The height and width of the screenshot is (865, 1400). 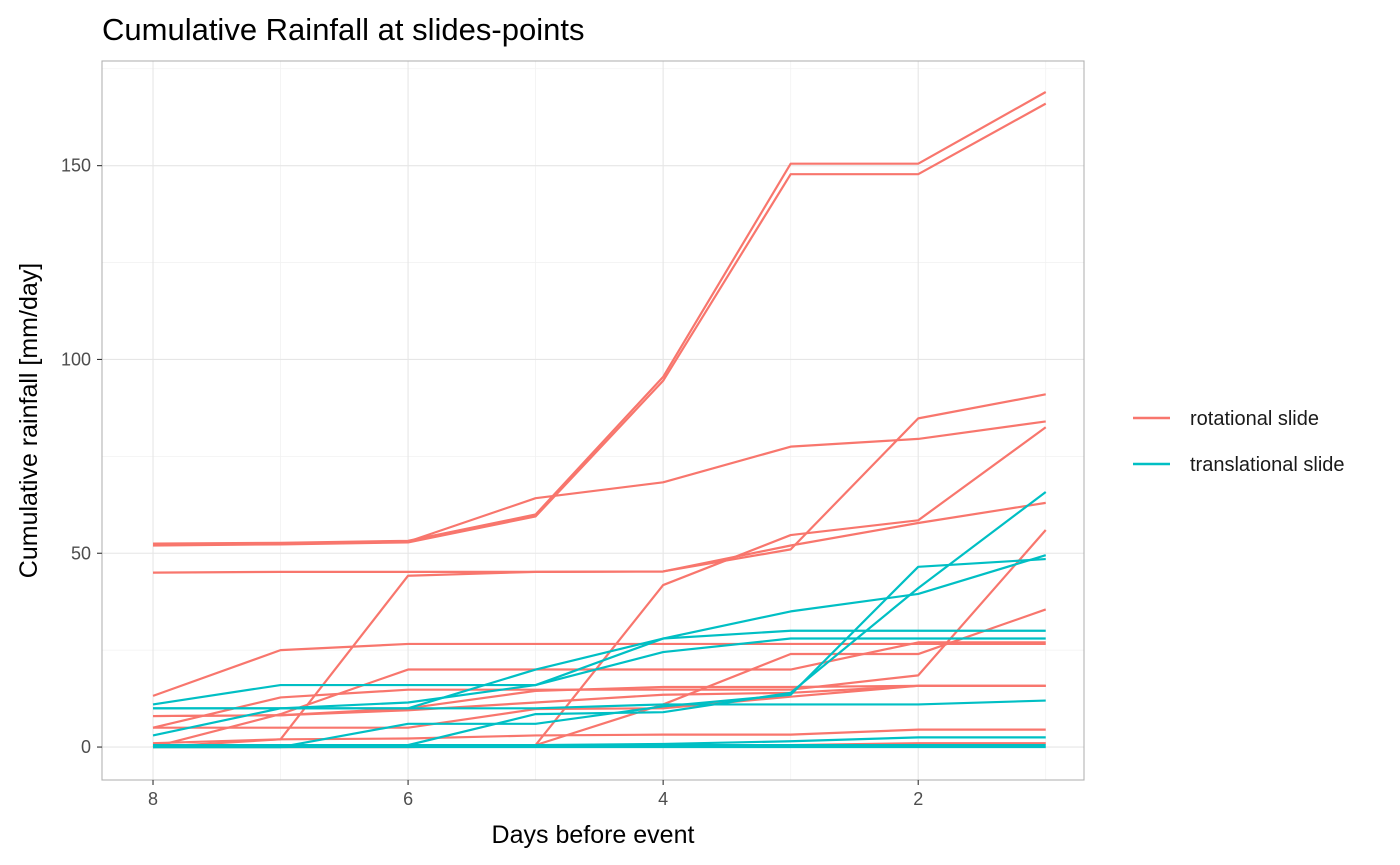 I want to click on y-tick-label: 150, so click(x=76, y=166).